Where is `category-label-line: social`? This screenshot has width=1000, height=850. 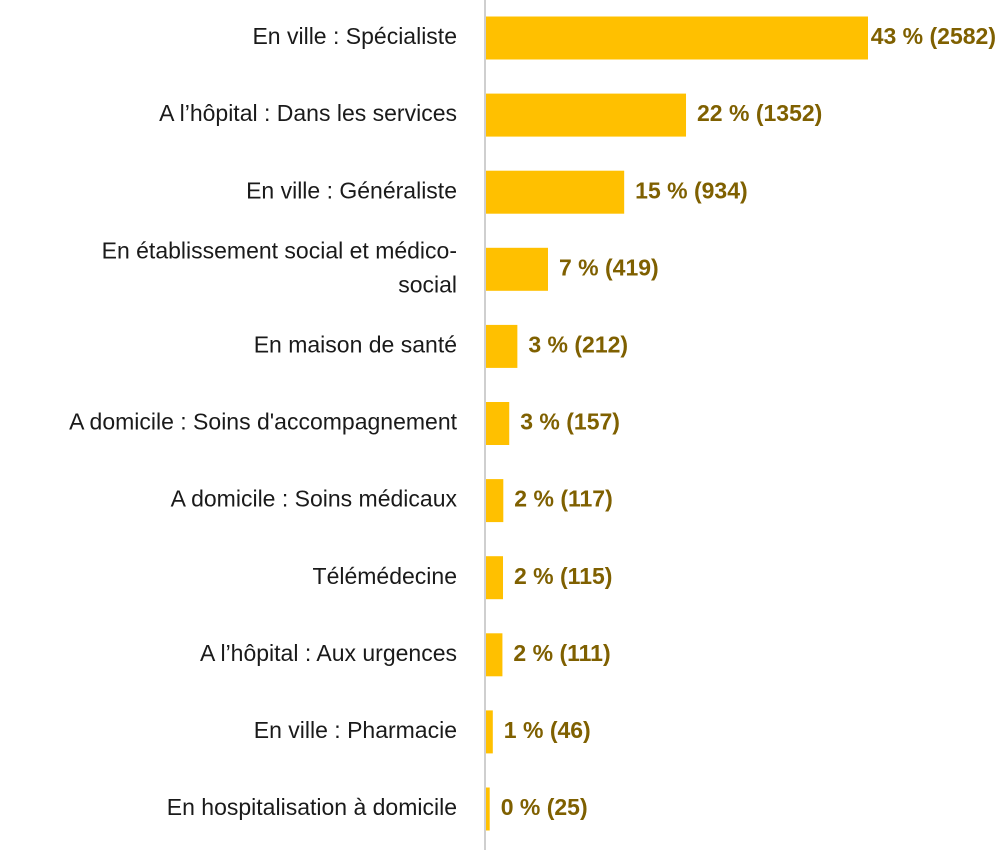
category-label-line: social is located at coordinates (427, 284).